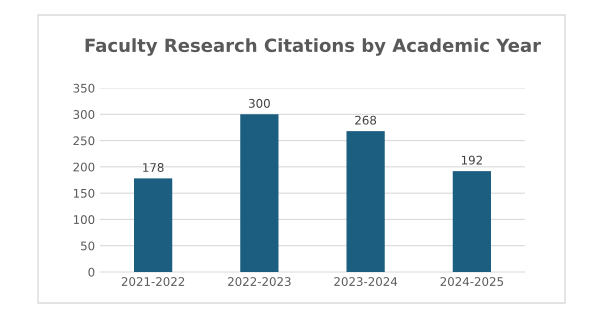 Image resolution: width=605 pixels, height=329 pixels. I want to click on y-tick-label: 300, so click(84, 114).